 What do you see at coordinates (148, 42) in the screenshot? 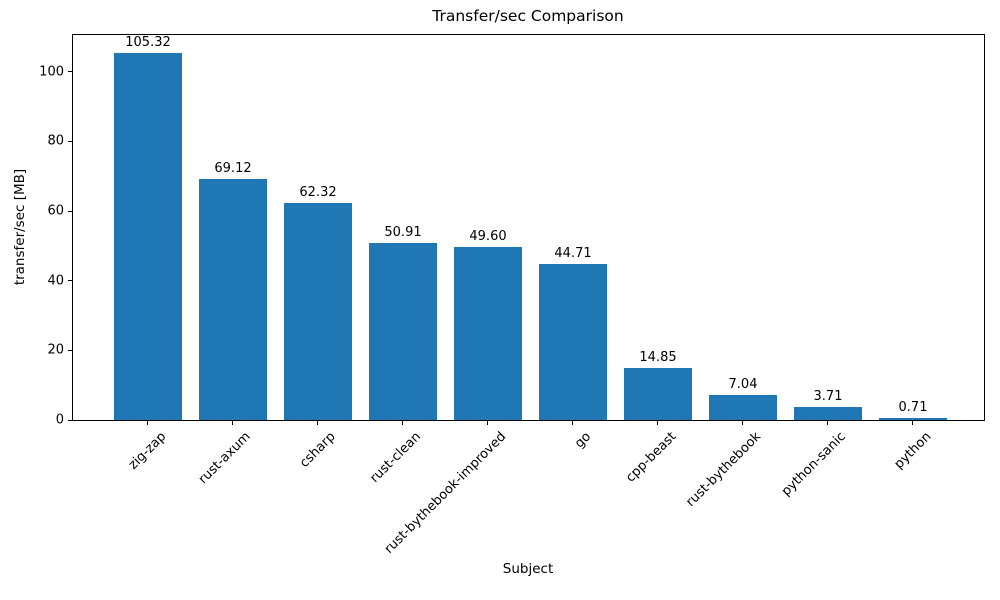
I see `bar-value-label: 105.32` at bounding box center [148, 42].